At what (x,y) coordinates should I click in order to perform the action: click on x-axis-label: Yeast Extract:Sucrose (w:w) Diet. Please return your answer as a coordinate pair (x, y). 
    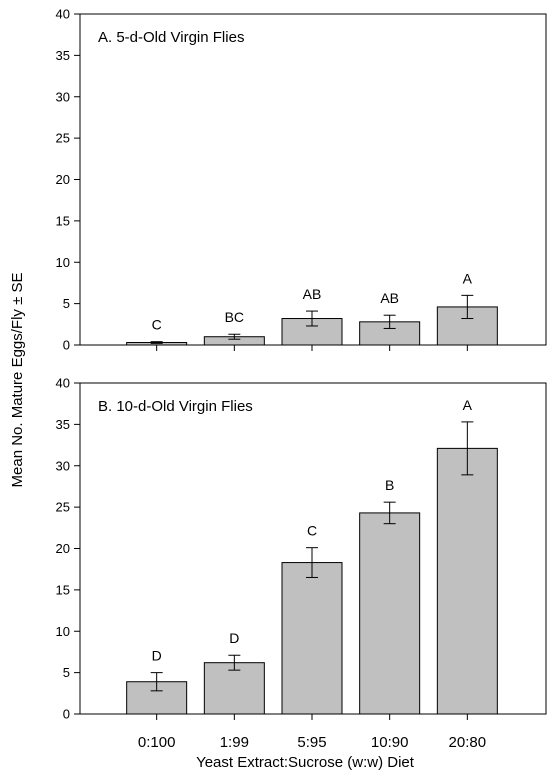
    Looking at the image, I should click on (305, 762).